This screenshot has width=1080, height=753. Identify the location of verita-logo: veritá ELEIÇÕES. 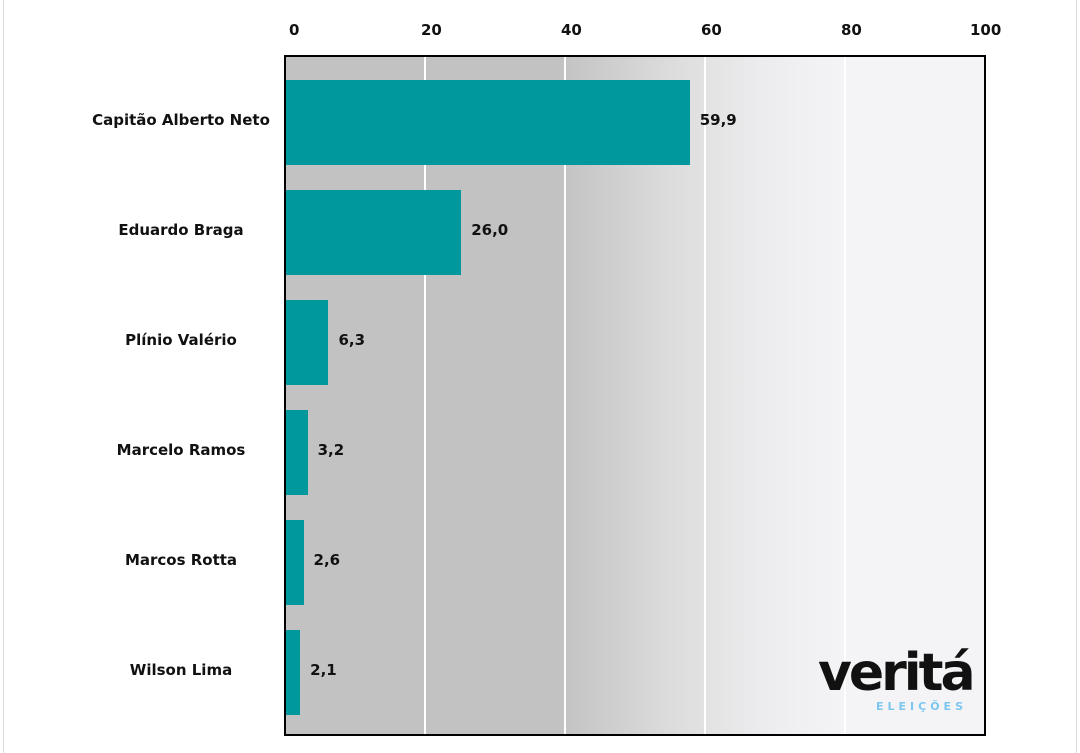
(897, 678).